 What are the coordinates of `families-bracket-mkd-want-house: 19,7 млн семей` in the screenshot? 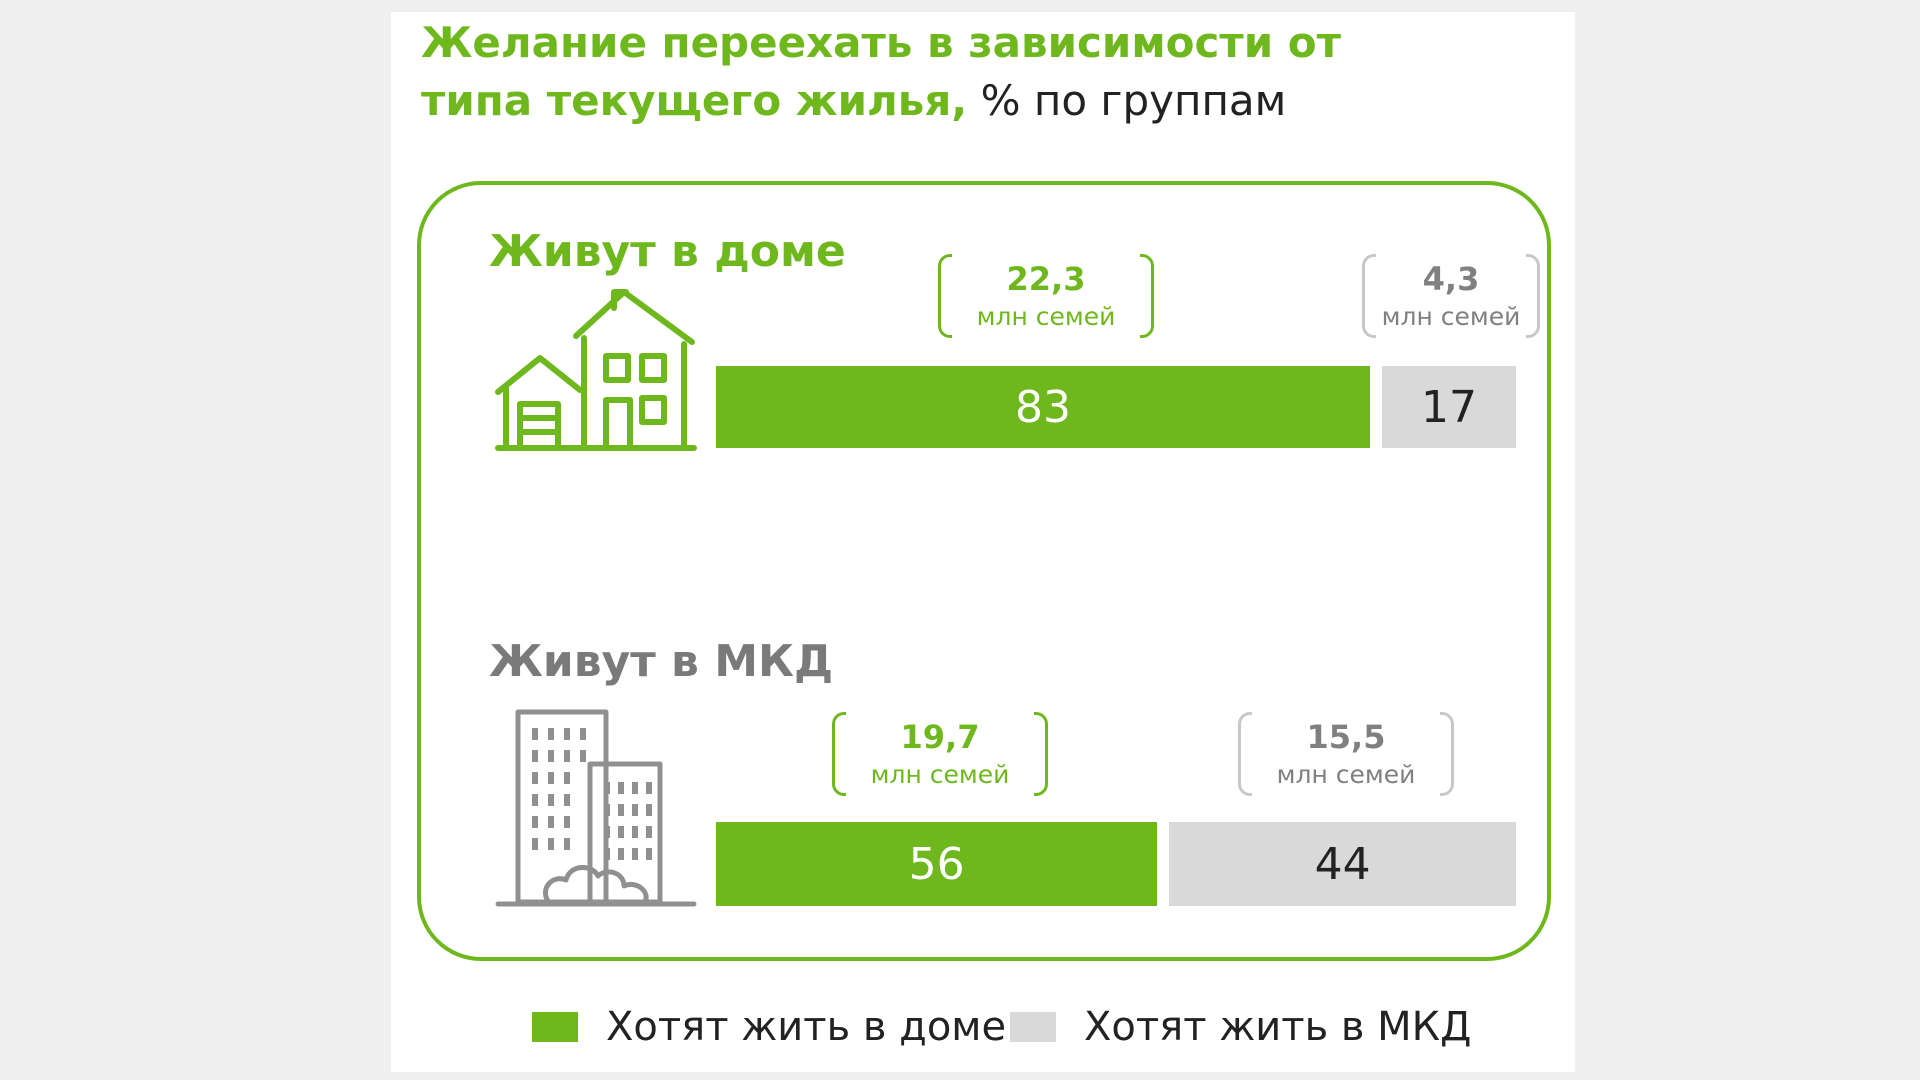 It's located at (940, 754).